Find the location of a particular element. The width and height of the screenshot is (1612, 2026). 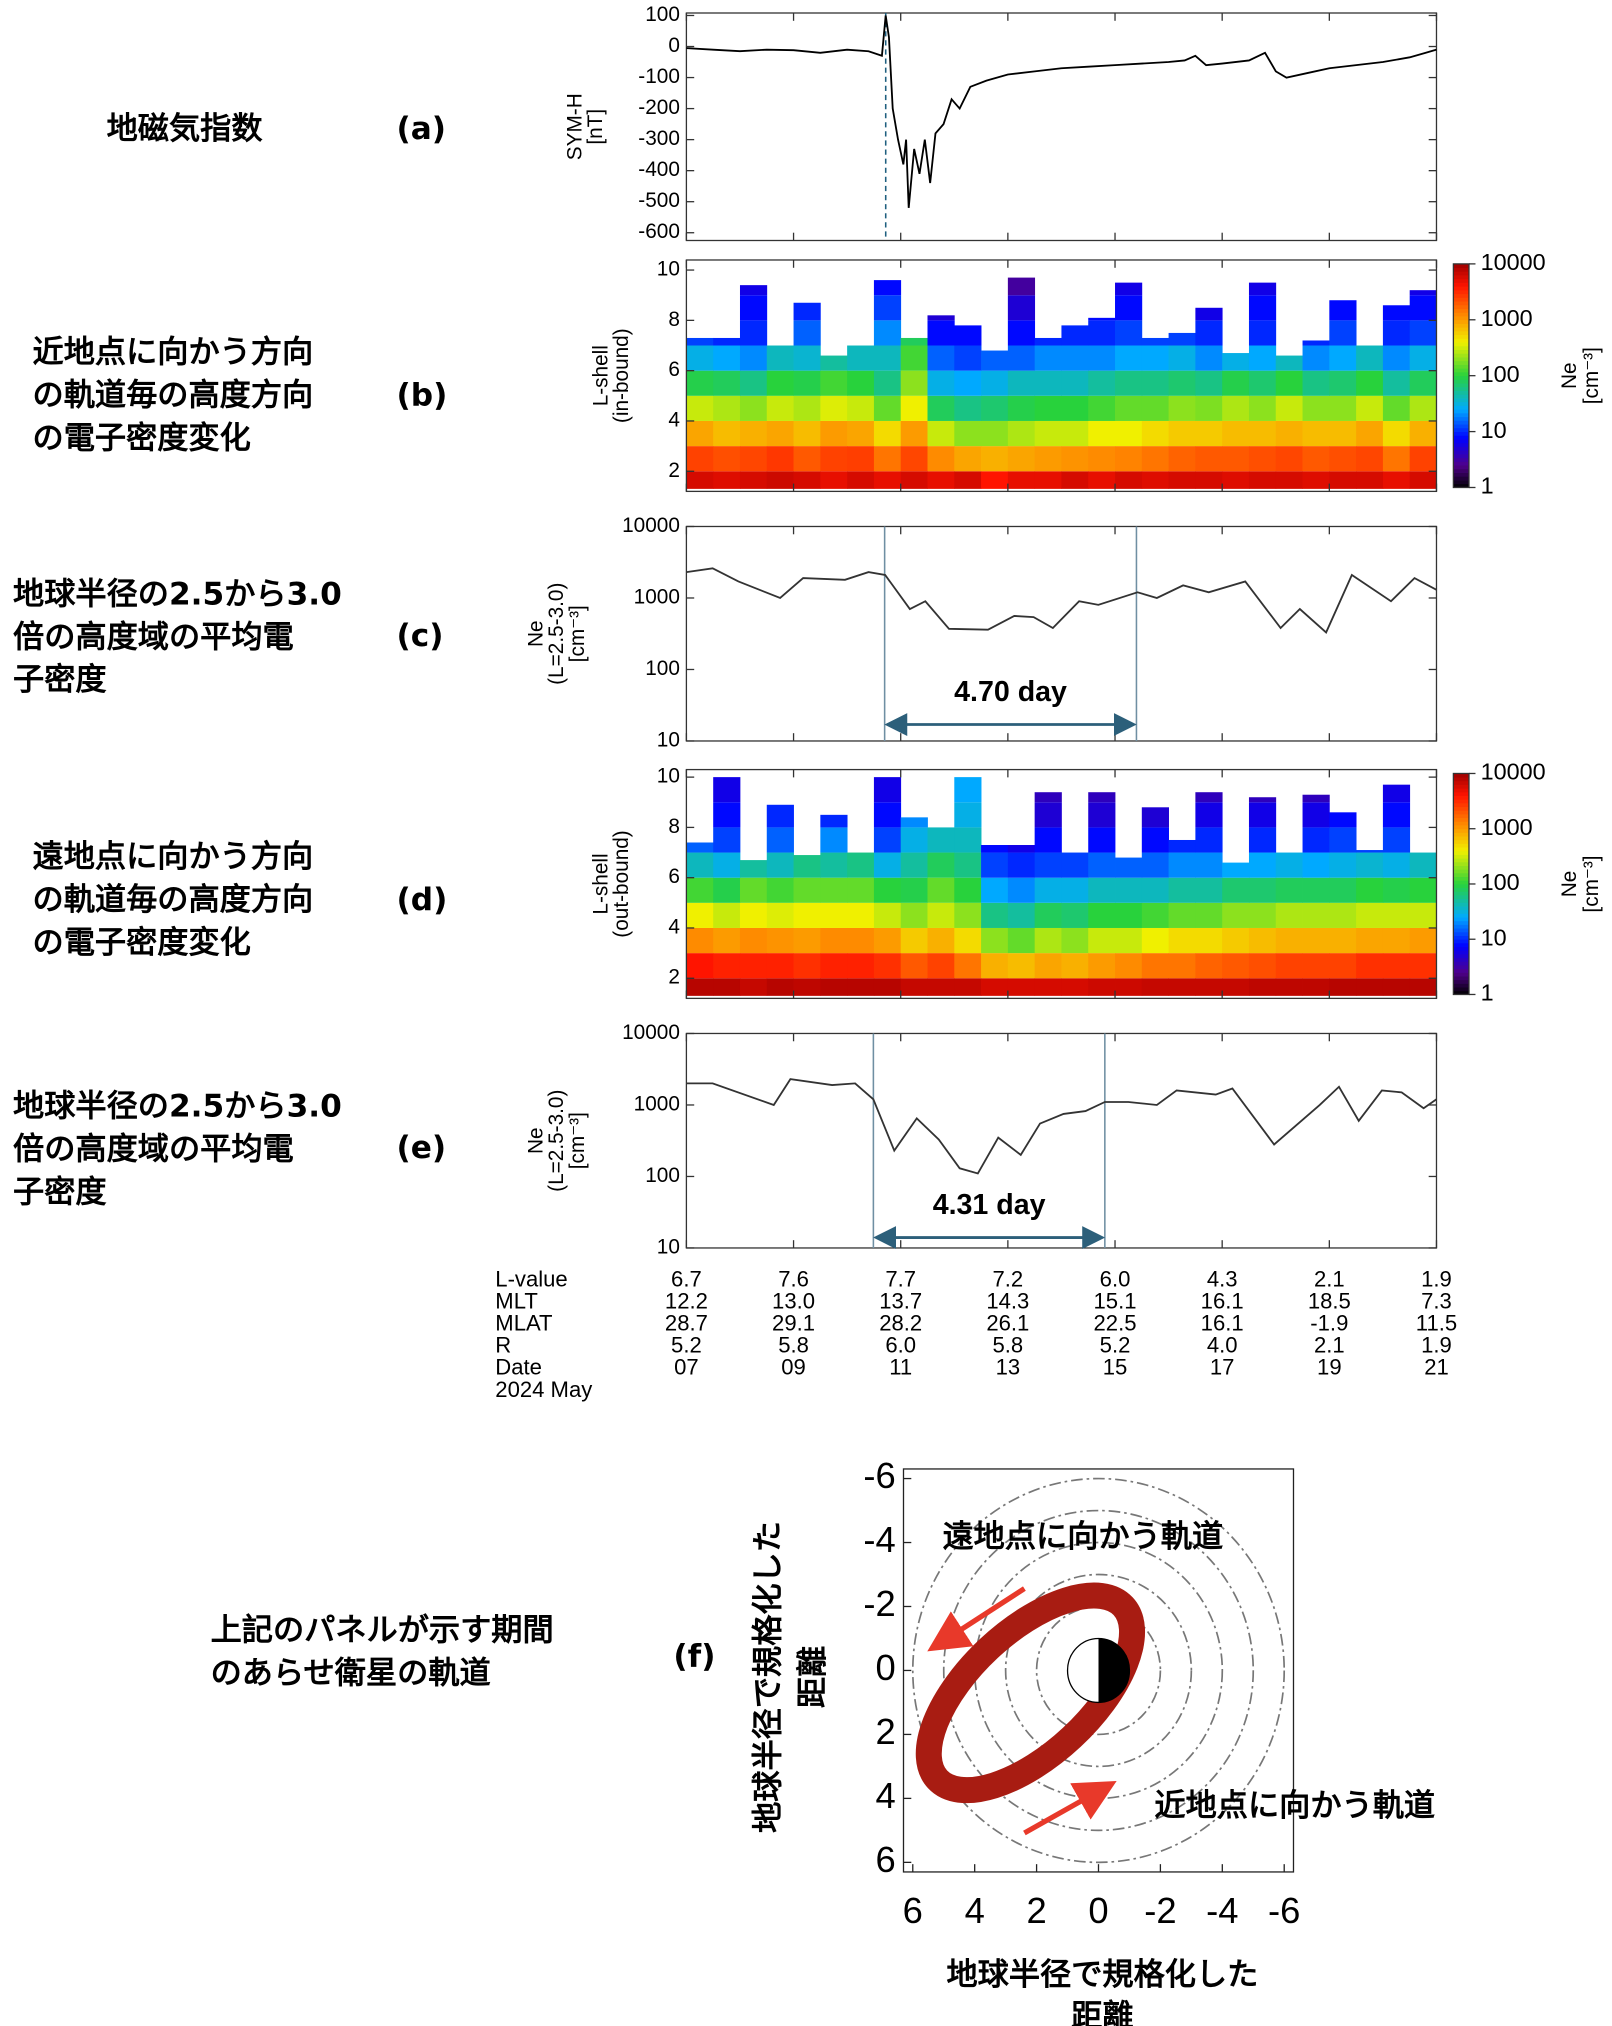

row-value: 22.5 is located at coordinates (1115, 1322).